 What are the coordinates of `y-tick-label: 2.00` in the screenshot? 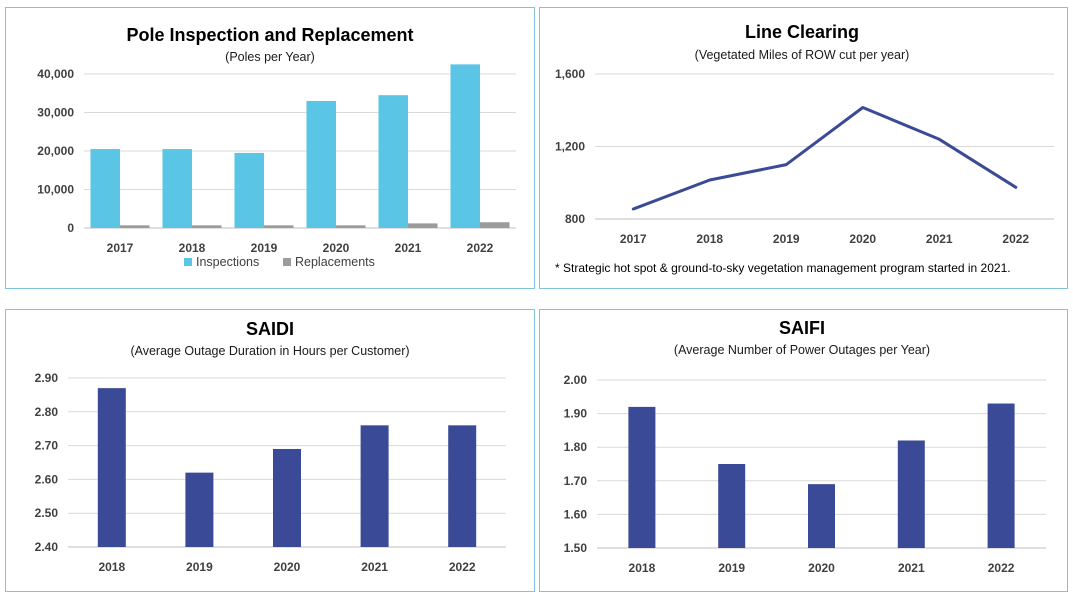 It's located at (576, 380).